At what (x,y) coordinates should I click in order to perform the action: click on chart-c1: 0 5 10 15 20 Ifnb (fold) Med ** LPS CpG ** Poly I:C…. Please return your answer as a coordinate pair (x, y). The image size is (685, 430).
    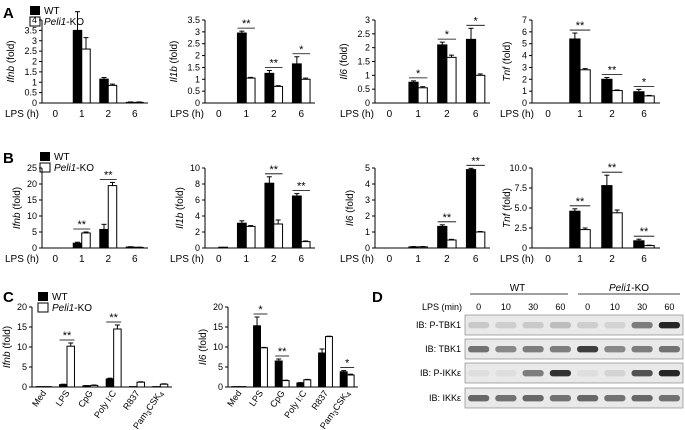
    Looking at the image, I should click on (87, 366).